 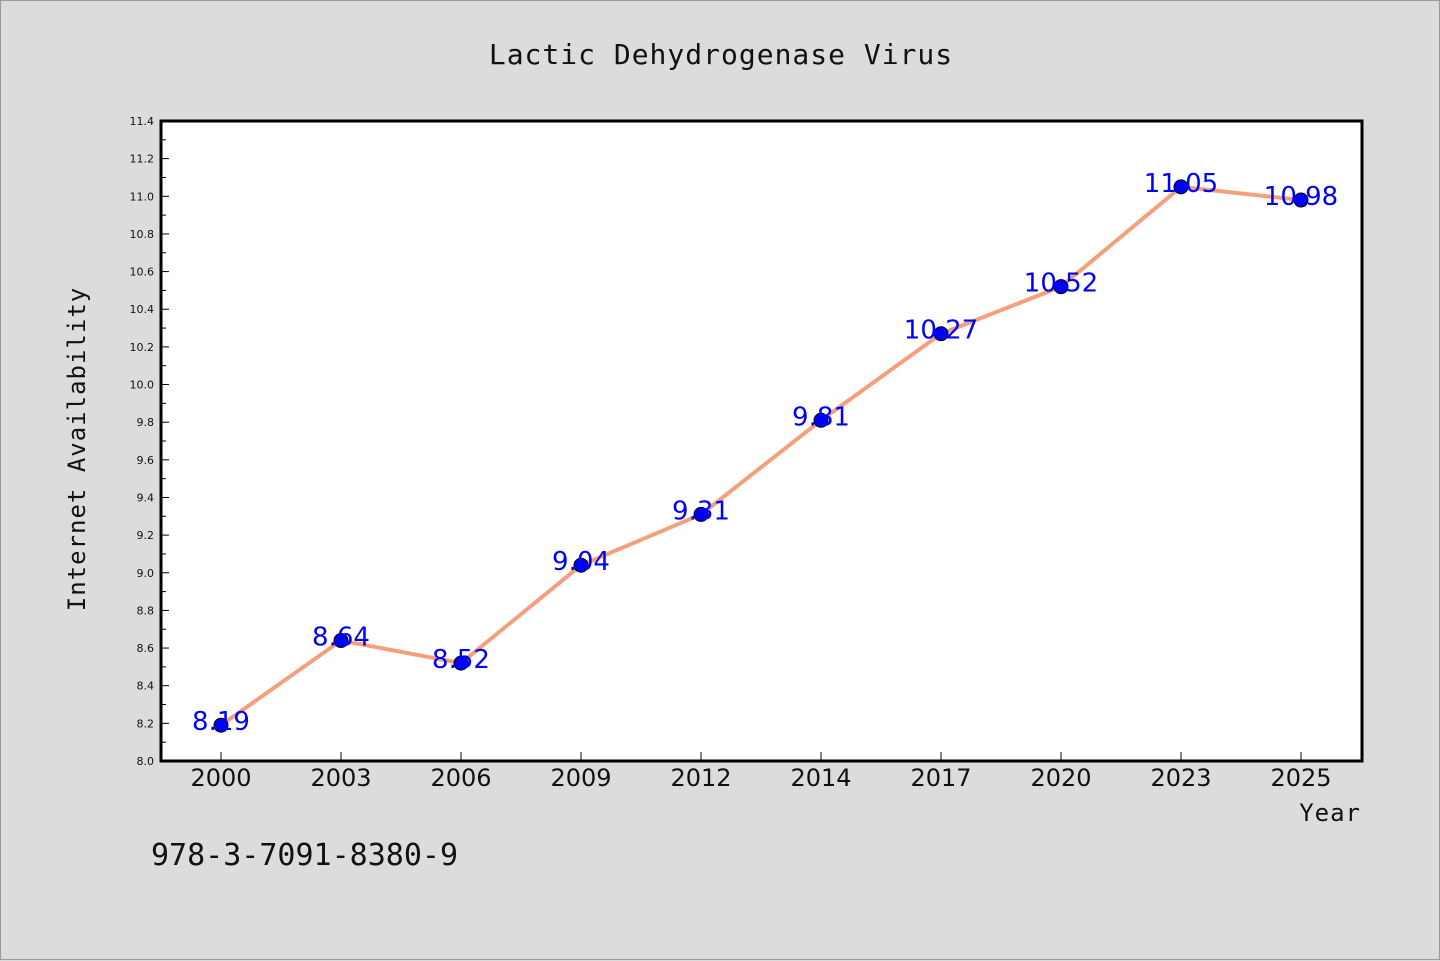 I want to click on data-label: 10.27, so click(x=941, y=331).